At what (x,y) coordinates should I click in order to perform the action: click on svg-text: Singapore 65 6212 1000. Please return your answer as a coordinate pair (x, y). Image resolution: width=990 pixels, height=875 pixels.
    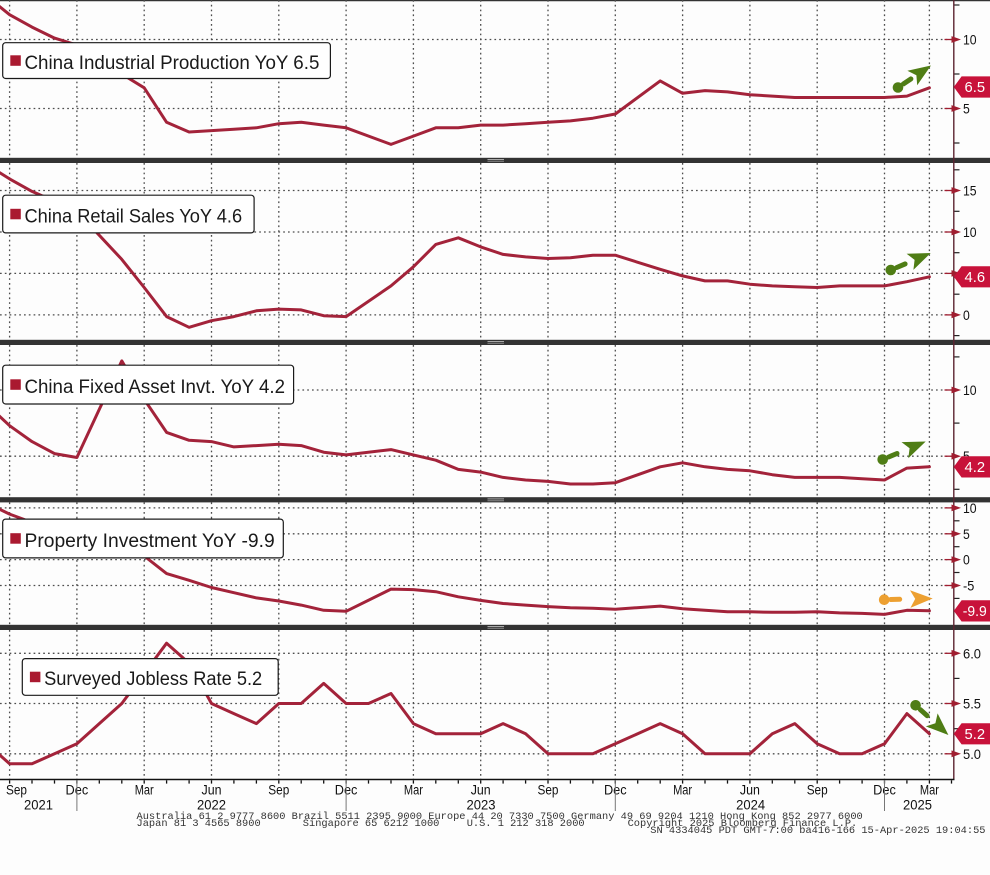
    Looking at the image, I should click on (371, 824).